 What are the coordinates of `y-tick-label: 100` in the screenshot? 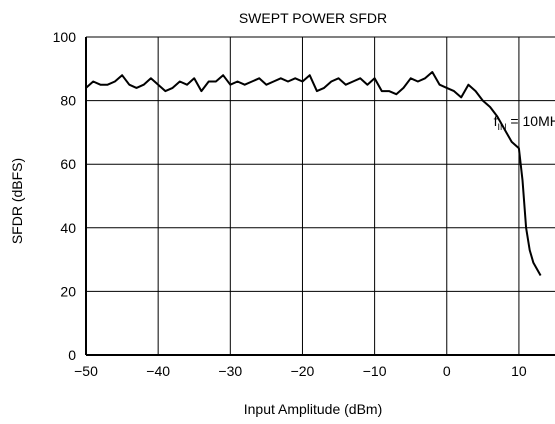 It's located at (65, 37).